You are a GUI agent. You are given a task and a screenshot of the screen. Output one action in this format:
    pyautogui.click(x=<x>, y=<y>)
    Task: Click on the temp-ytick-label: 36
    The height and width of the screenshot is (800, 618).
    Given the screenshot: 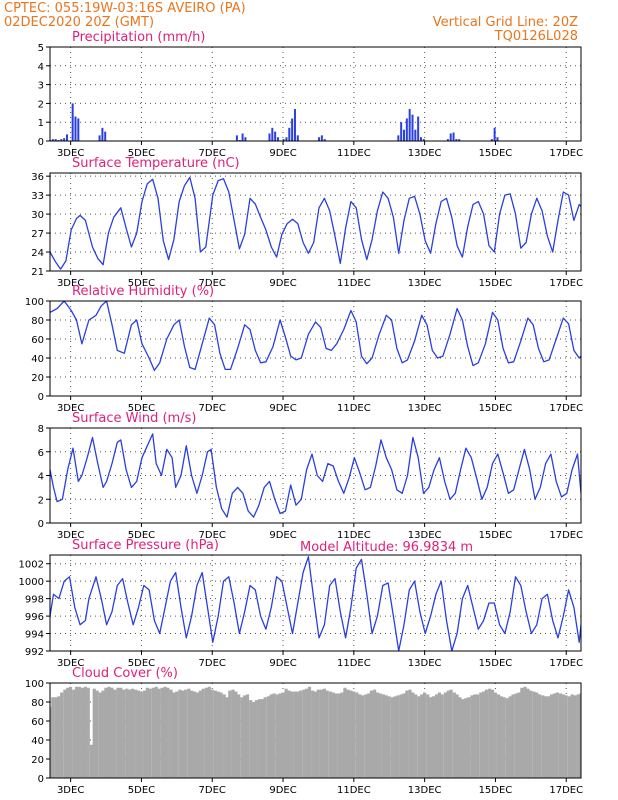 What is the action you would take?
    pyautogui.click(x=37, y=177)
    